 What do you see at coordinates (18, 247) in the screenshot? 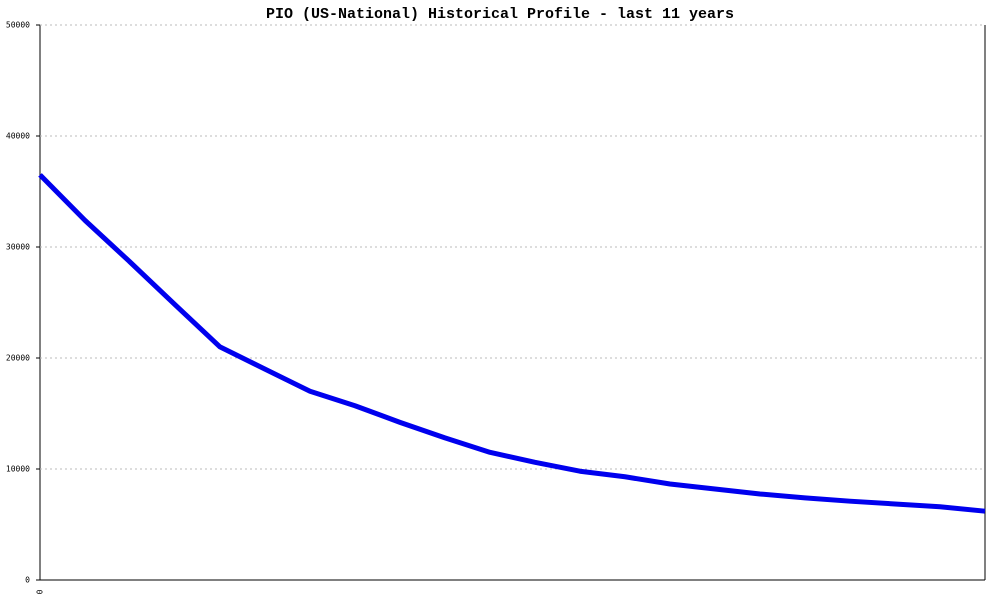
I see `y-tick-label: 30000` at bounding box center [18, 247].